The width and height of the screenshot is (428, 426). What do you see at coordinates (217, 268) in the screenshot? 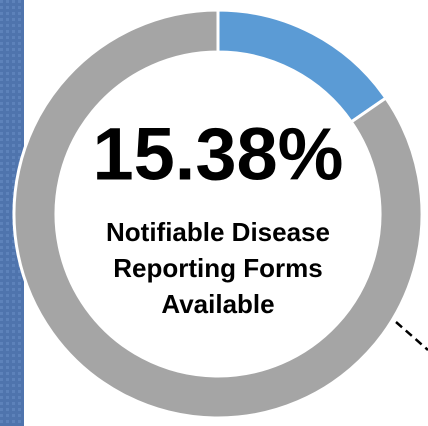
I see `subtitle-line: Reporting Forms` at bounding box center [217, 268].